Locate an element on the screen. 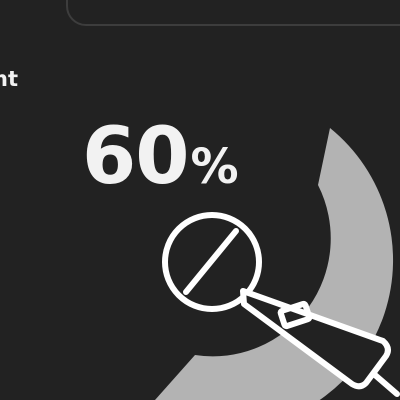  section-title-fragment: nt is located at coordinates (9, 79).